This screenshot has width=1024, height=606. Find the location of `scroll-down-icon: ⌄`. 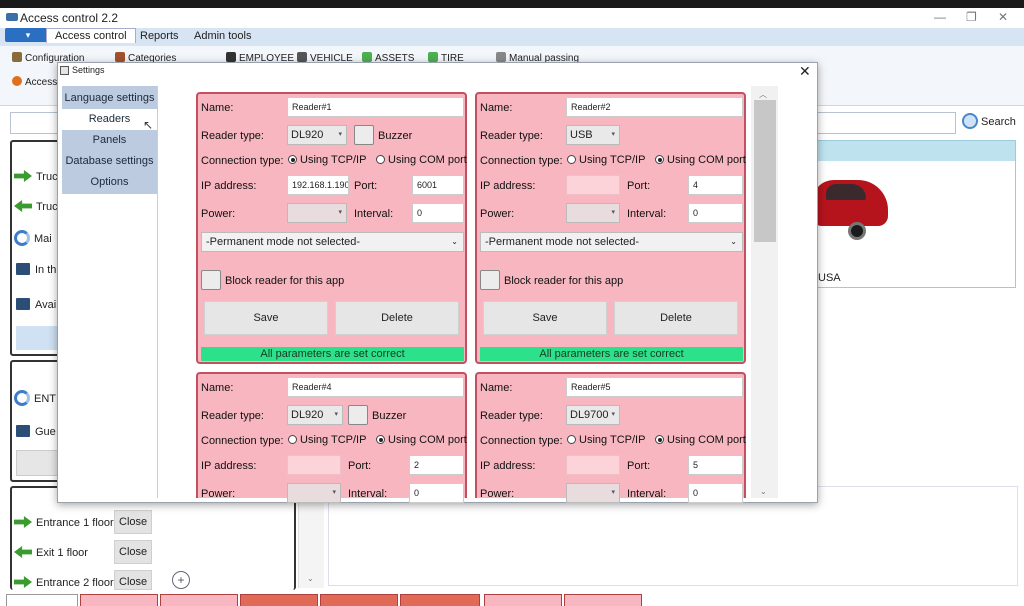

scroll-down-icon: ⌄ is located at coordinates (763, 491).